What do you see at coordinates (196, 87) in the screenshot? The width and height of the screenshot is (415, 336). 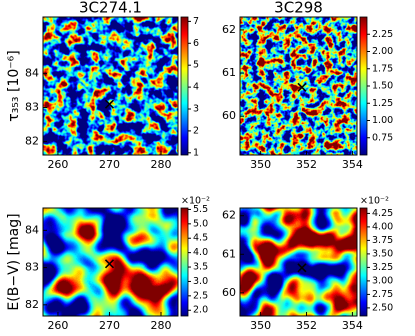 I see `colorbar-tick-label: 4` at bounding box center [196, 87].